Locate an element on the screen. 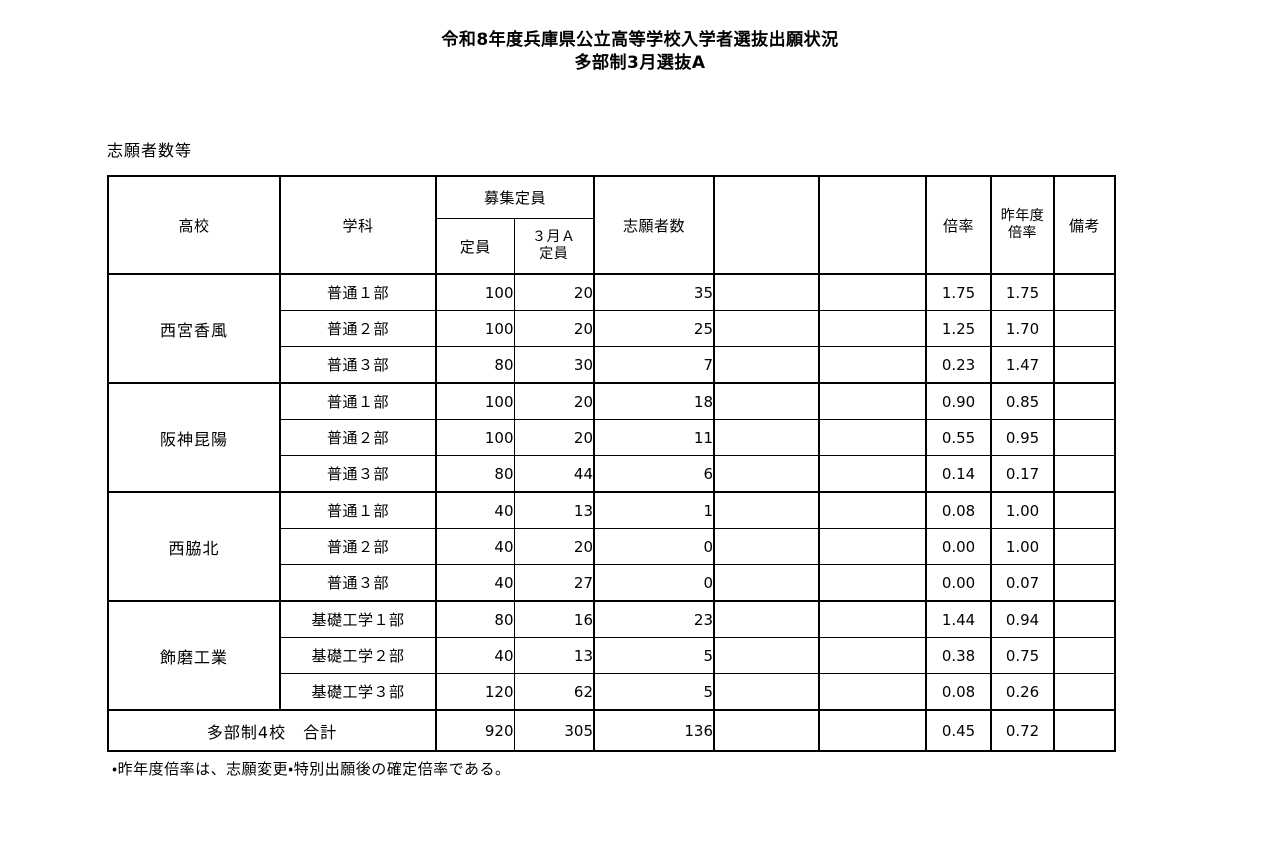 This screenshot has height=853, width=1280. department-cell: 基礎工学１部 is located at coordinates (358, 619).